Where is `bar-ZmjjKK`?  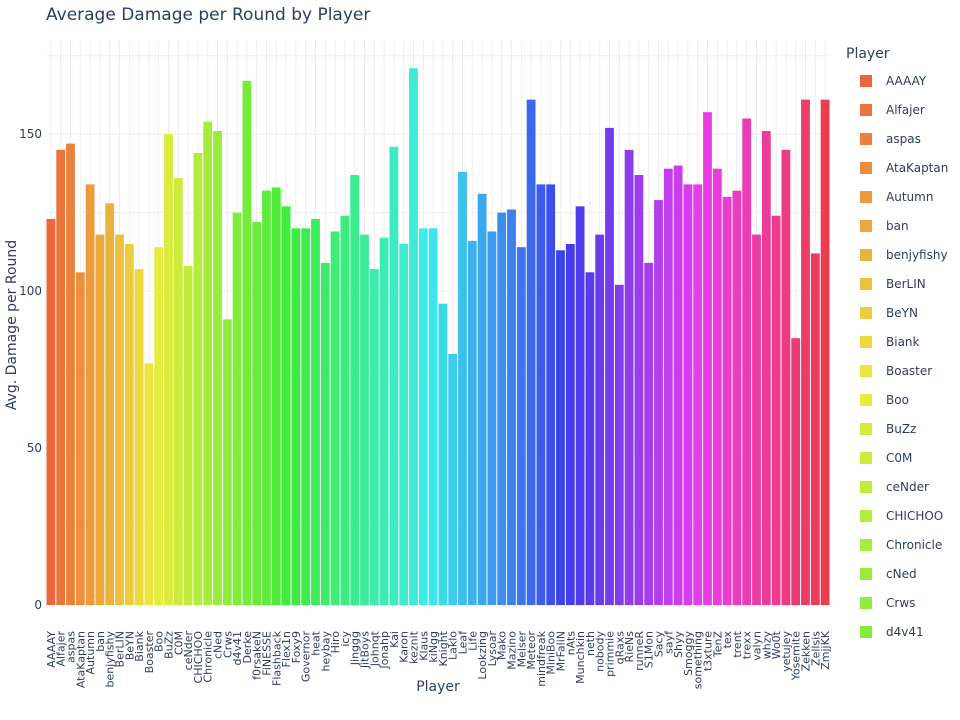
bar-ZmjjKK is located at coordinates (825, 352).